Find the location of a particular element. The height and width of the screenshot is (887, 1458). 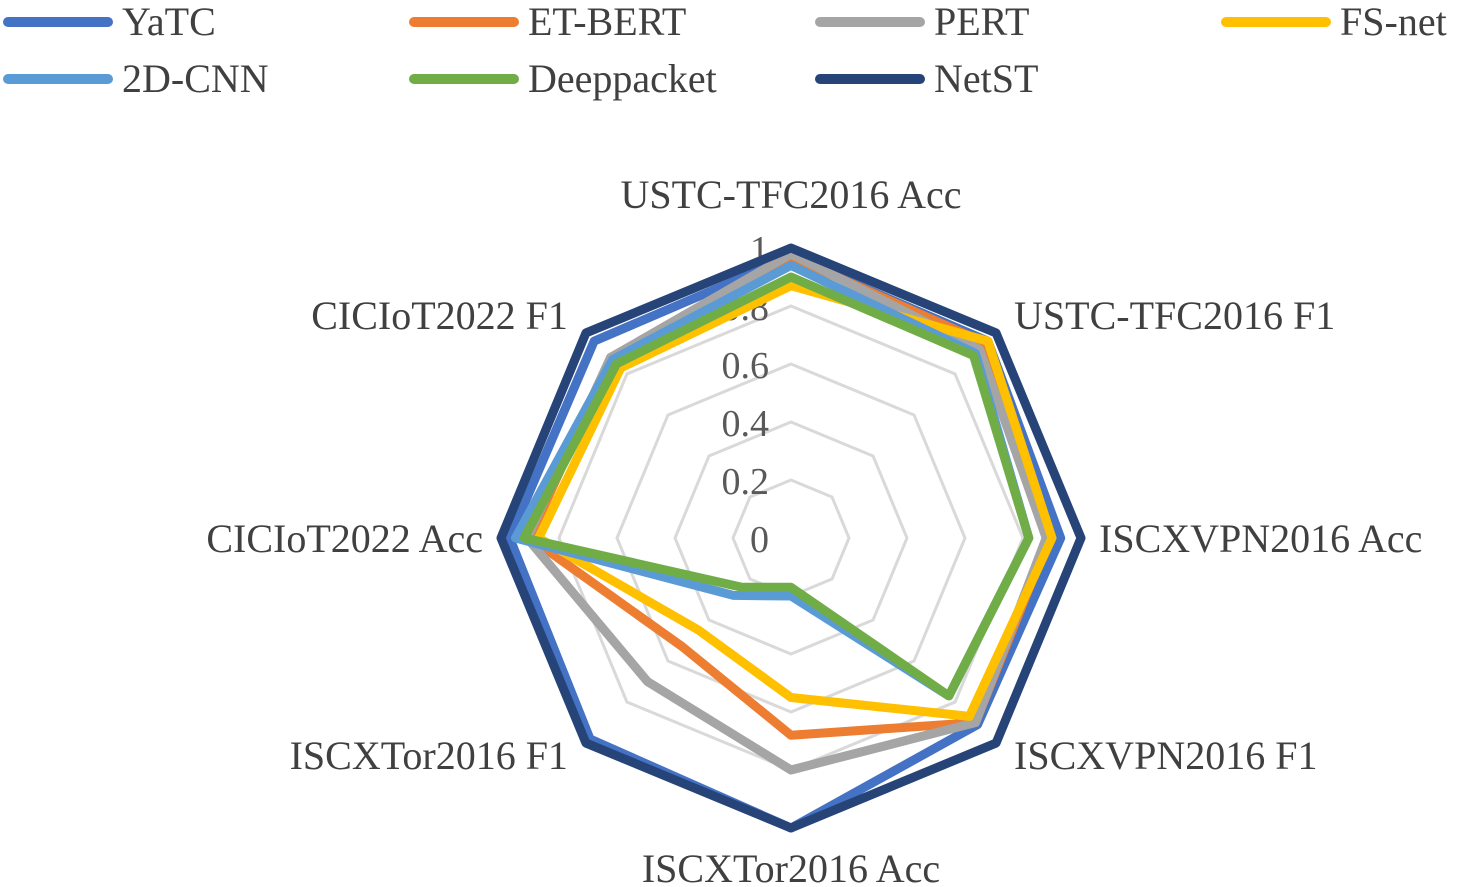

legend-label-2d-cnn: 2D-CNN is located at coordinates (195, 78).